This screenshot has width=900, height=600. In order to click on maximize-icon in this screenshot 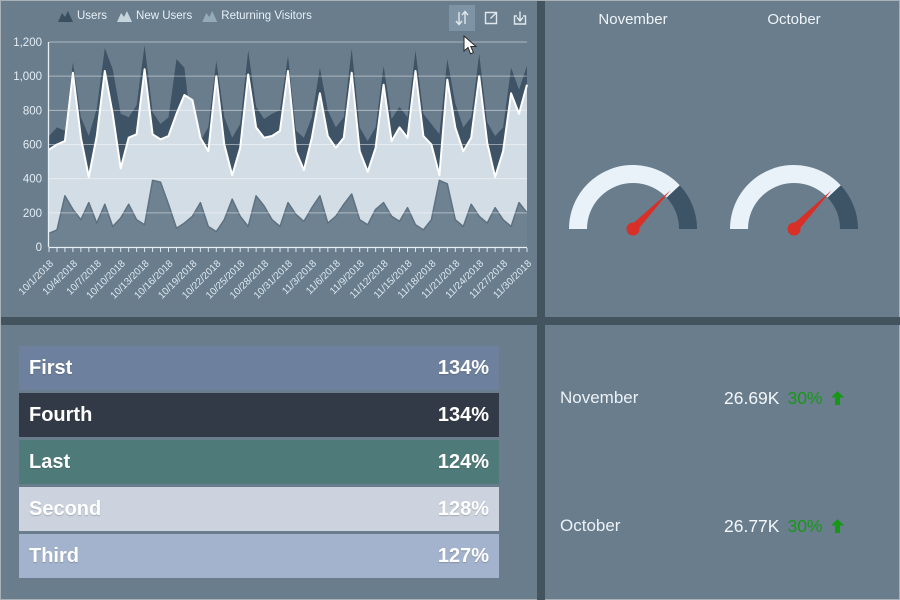, I will do `click(491, 18)`.